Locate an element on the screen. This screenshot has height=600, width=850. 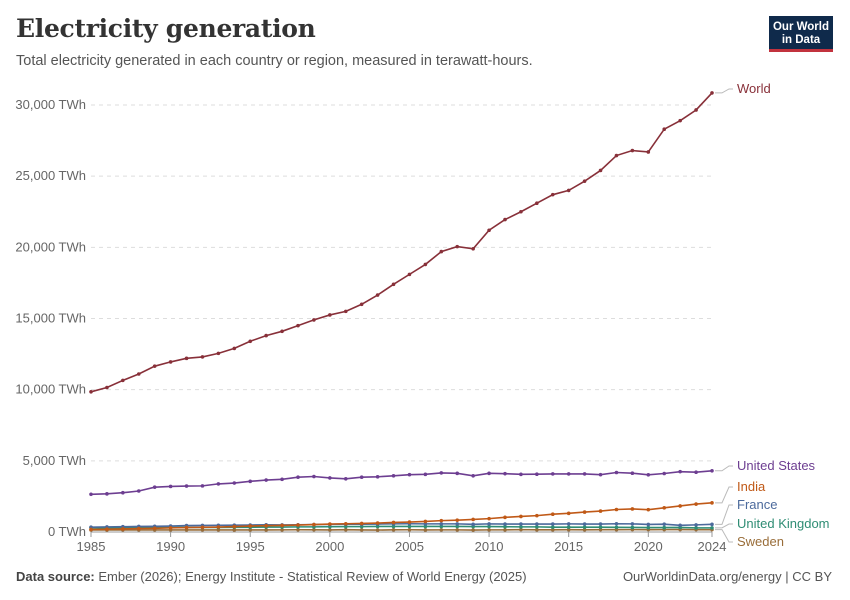
footer-url: OurWorldinData.org/energy | CC BY is located at coordinates (727, 576).